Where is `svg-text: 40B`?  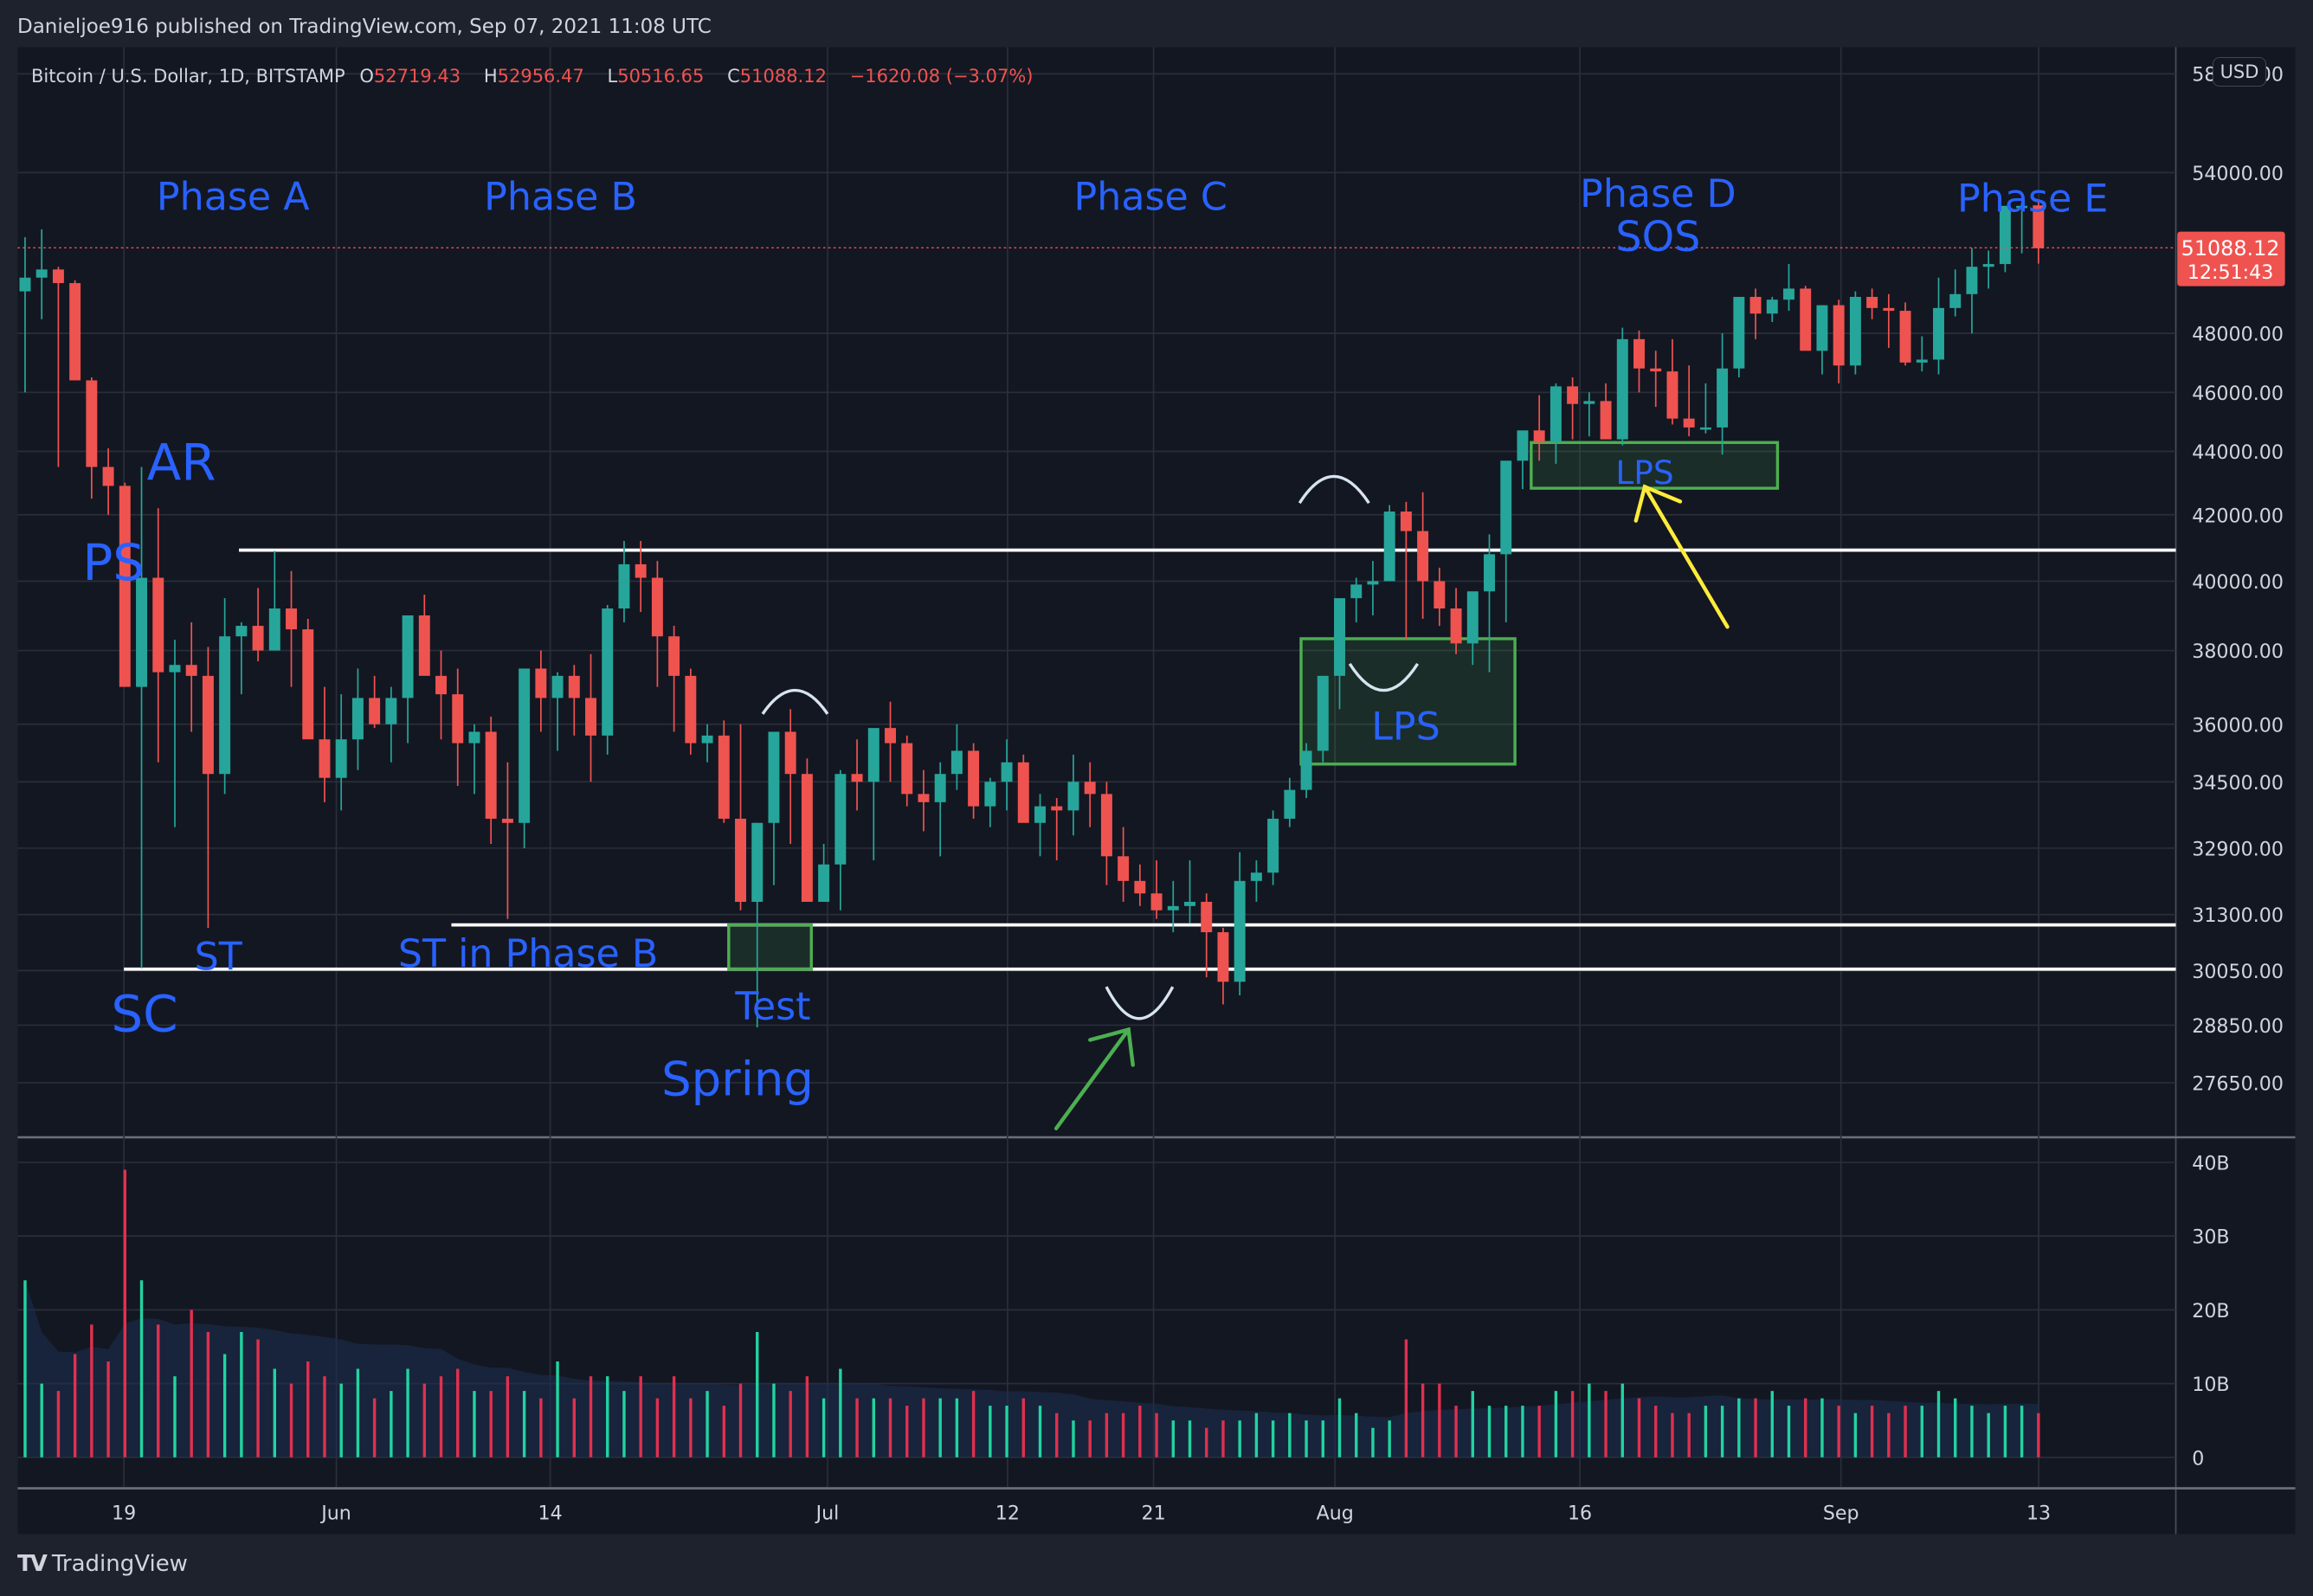 svg-text: 40B is located at coordinates (2210, 1163).